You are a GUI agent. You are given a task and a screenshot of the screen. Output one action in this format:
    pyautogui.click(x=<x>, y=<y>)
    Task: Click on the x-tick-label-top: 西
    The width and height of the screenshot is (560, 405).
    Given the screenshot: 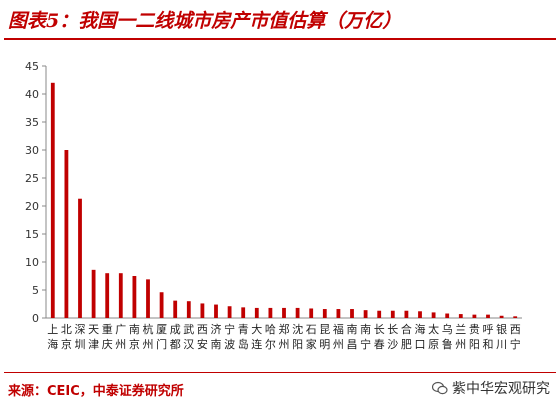 What is the action you would take?
    pyautogui.click(x=202, y=329)
    